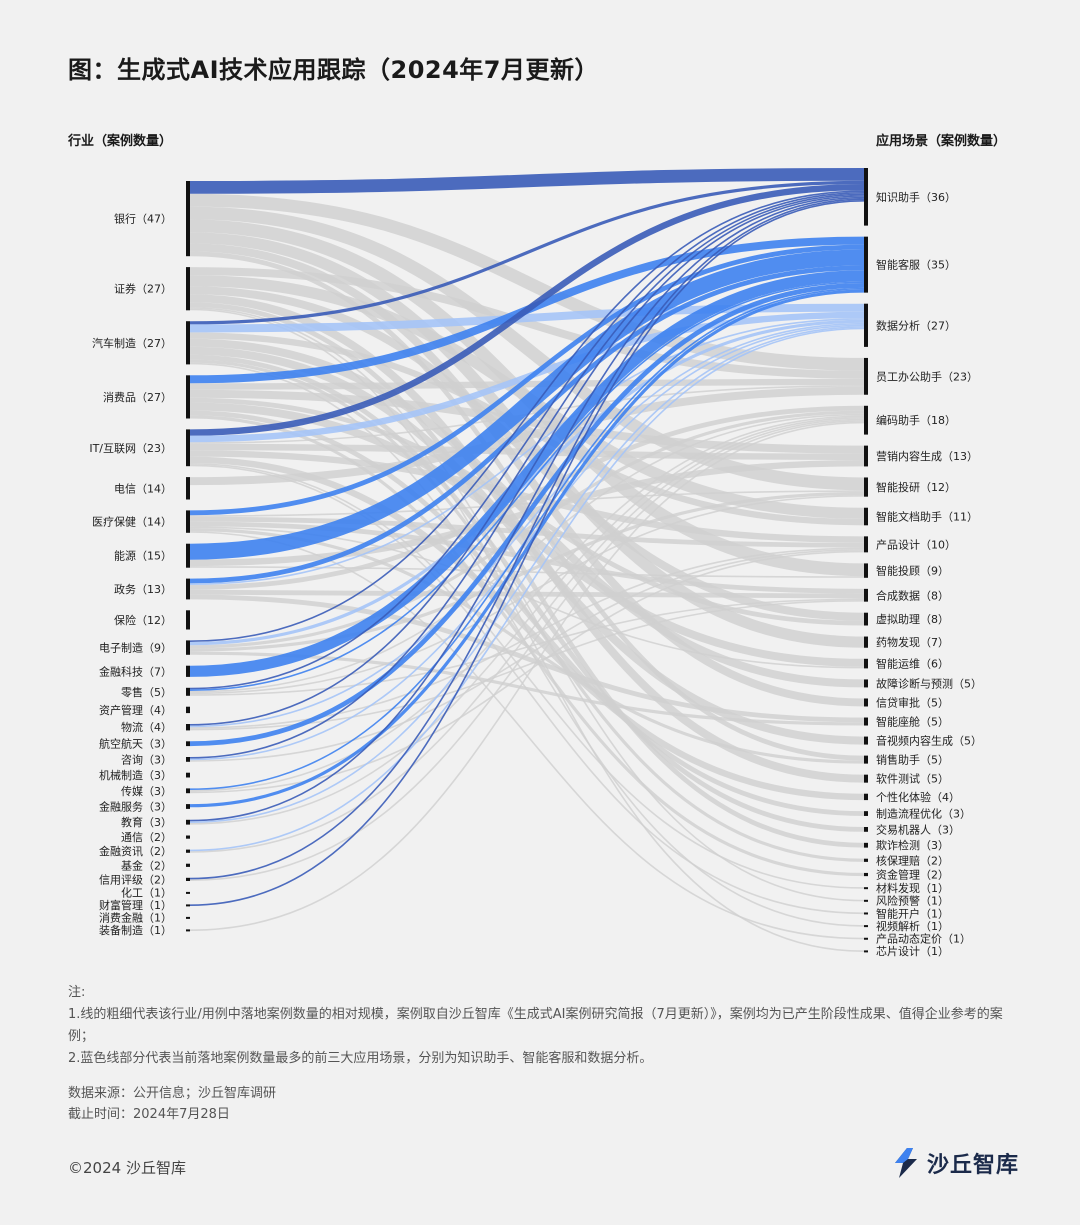  What do you see at coordinates (912, 901) in the screenshot?
I see `scenario-label-27: 风险预警（1）` at bounding box center [912, 901].